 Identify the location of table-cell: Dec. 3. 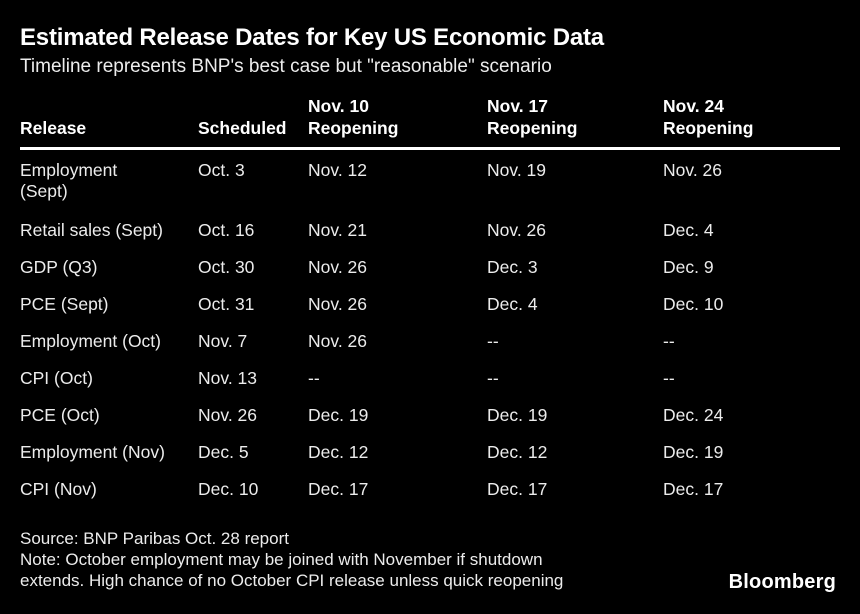
(512, 267).